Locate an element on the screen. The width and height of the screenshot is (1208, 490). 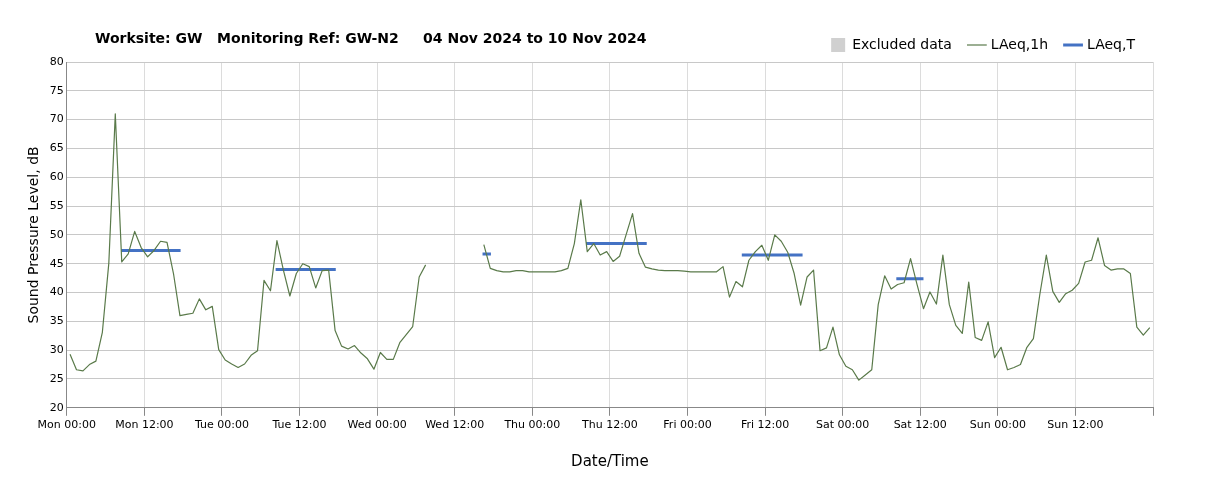
y-tick-label: 35 is located at coordinates (56, 321).